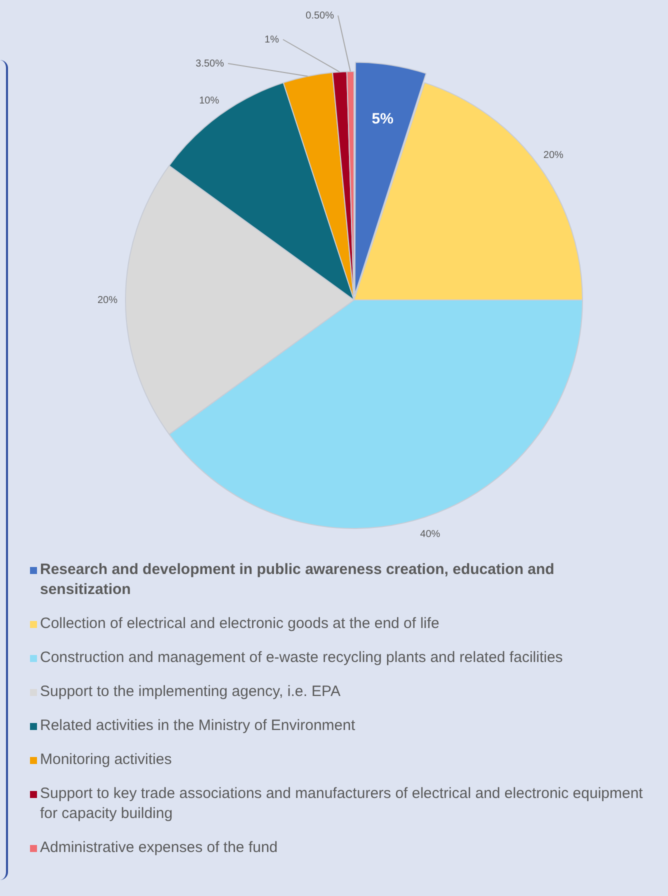 The width and height of the screenshot is (668, 896). What do you see at coordinates (198, 726) in the screenshot?
I see `legend-label: Related activities in the Ministry of Environment` at bounding box center [198, 726].